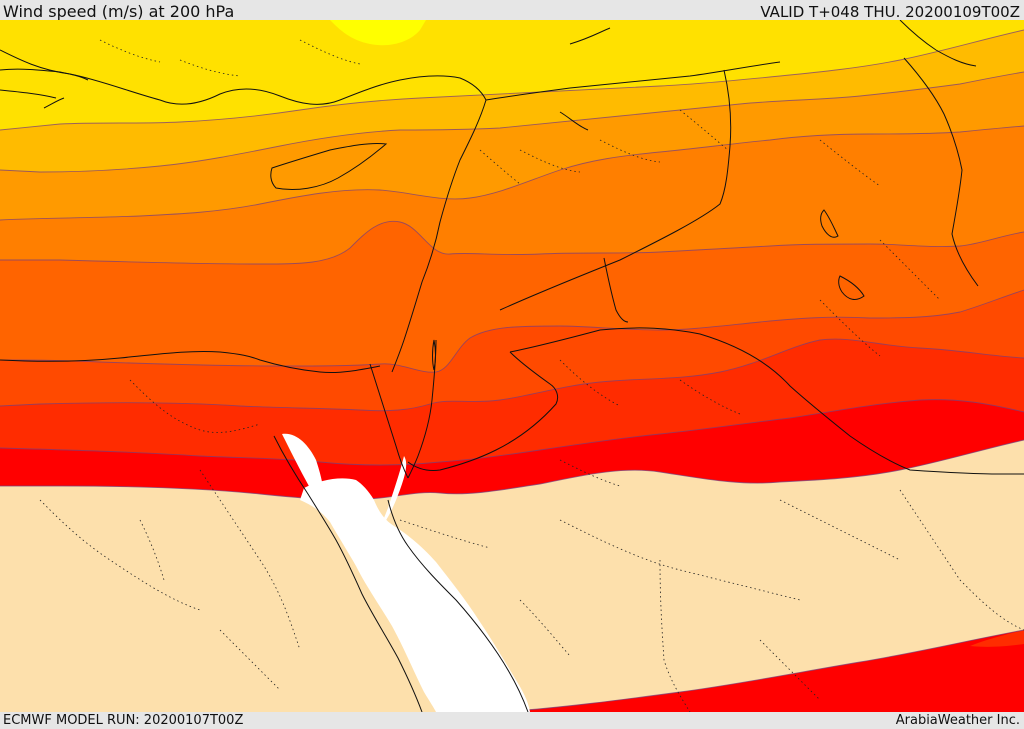 The image size is (1024, 729). What do you see at coordinates (890, 12) in the screenshot?
I see `valid-time-label: VALID T+048 THU. 20200109T00Z` at bounding box center [890, 12].